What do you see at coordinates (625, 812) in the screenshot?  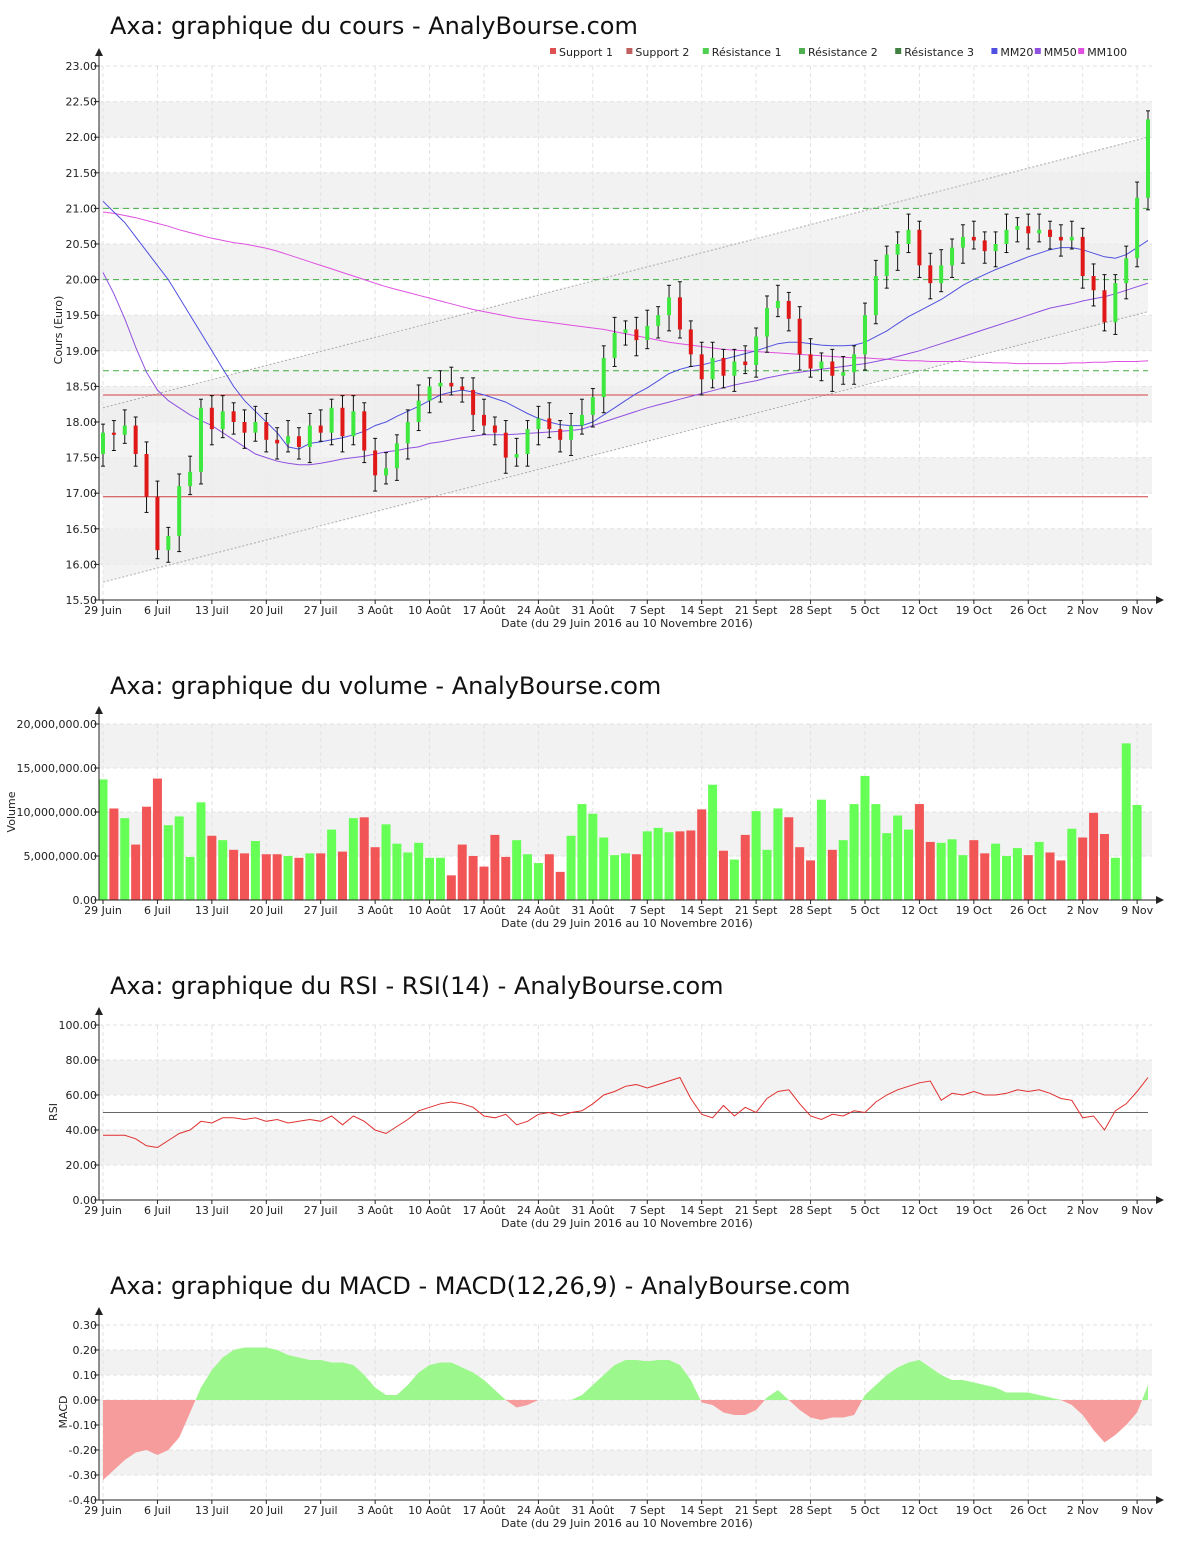 I see `volume-plot-area` at bounding box center [625, 812].